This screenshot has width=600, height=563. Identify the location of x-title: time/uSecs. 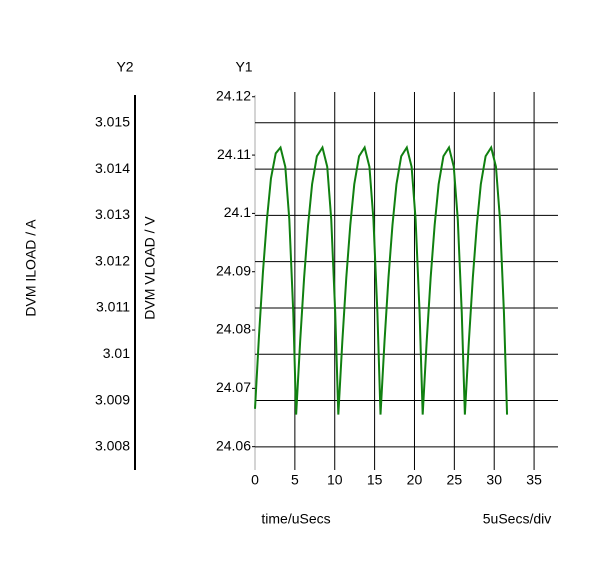
(295, 519).